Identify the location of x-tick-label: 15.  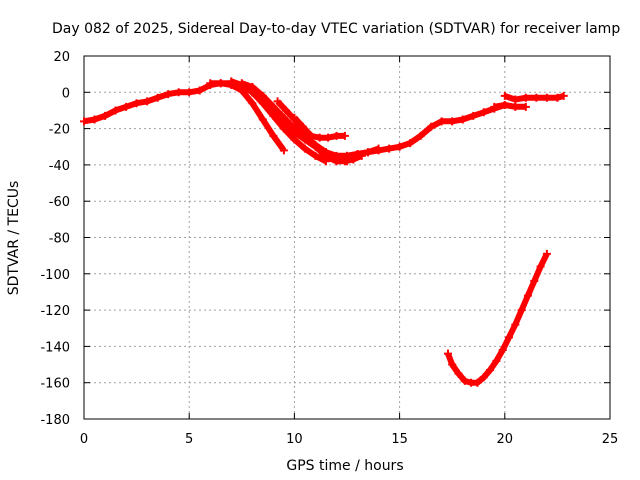
(399, 439).